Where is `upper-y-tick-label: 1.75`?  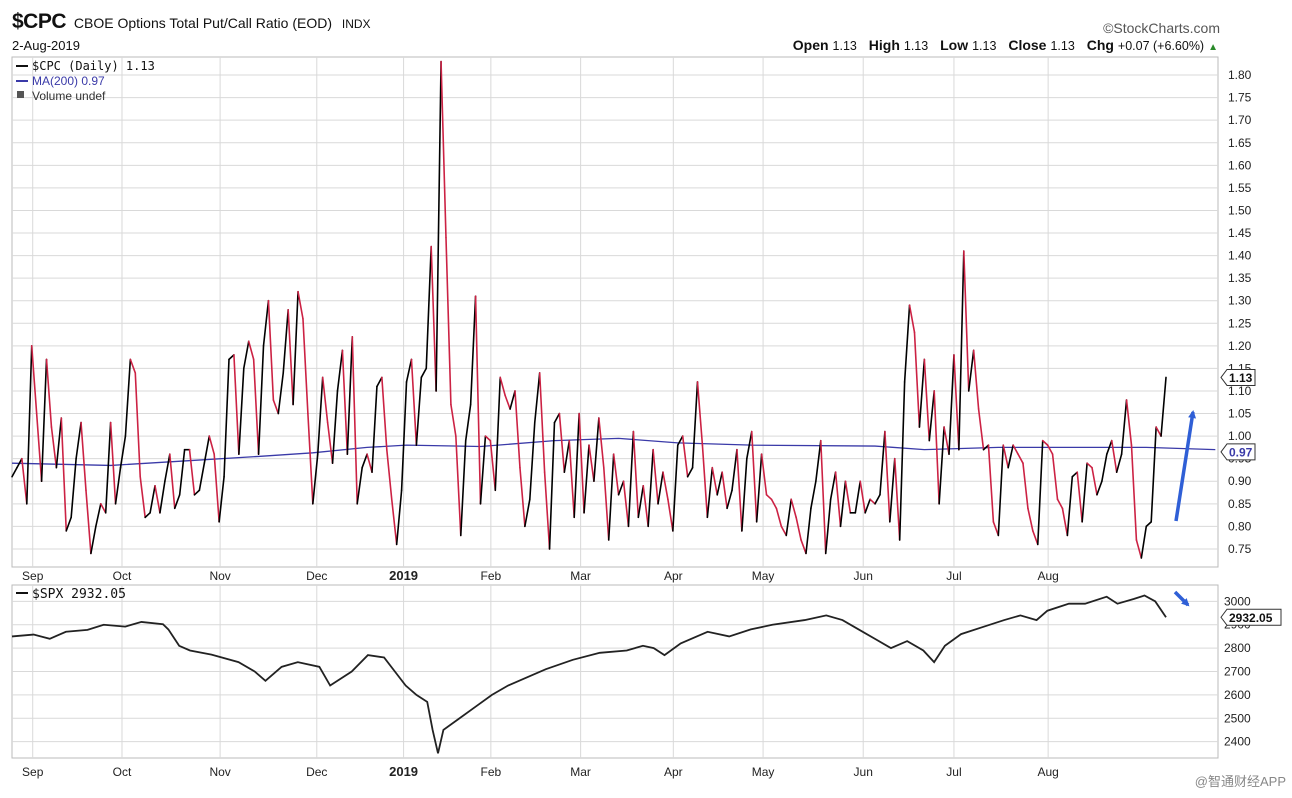
upper-y-tick-label: 1.75 is located at coordinates (1240, 98).